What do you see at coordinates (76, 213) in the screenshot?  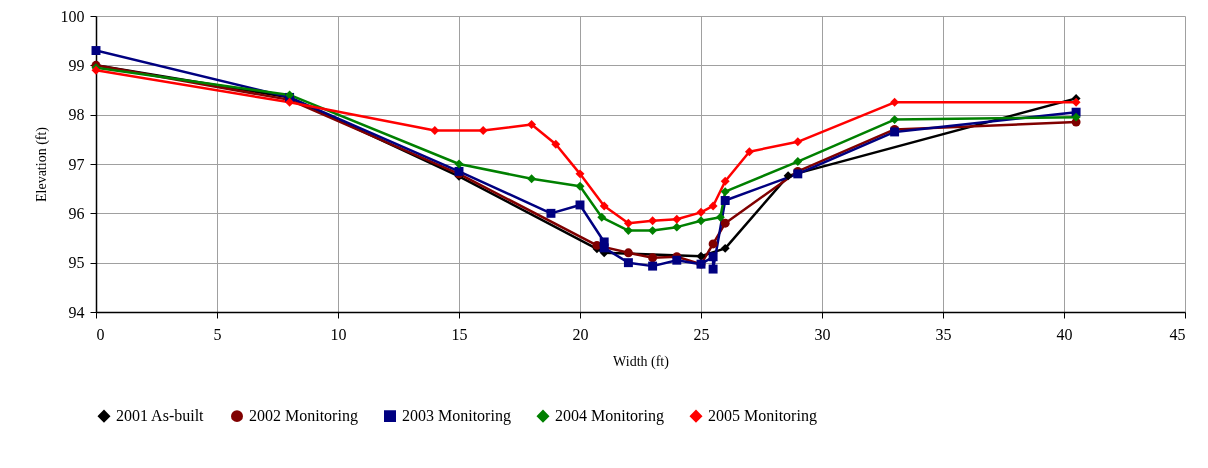 I see `y-tick-label: 96` at bounding box center [76, 213].